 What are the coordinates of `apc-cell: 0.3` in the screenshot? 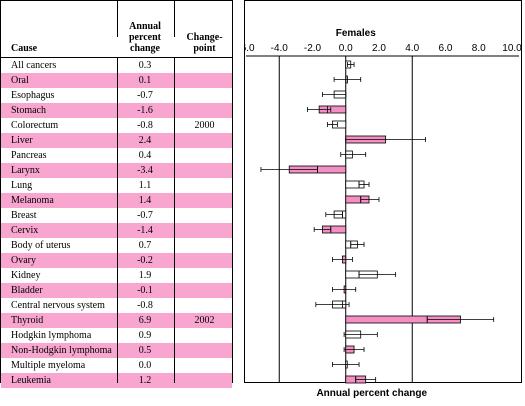 It's located at (145, 65).